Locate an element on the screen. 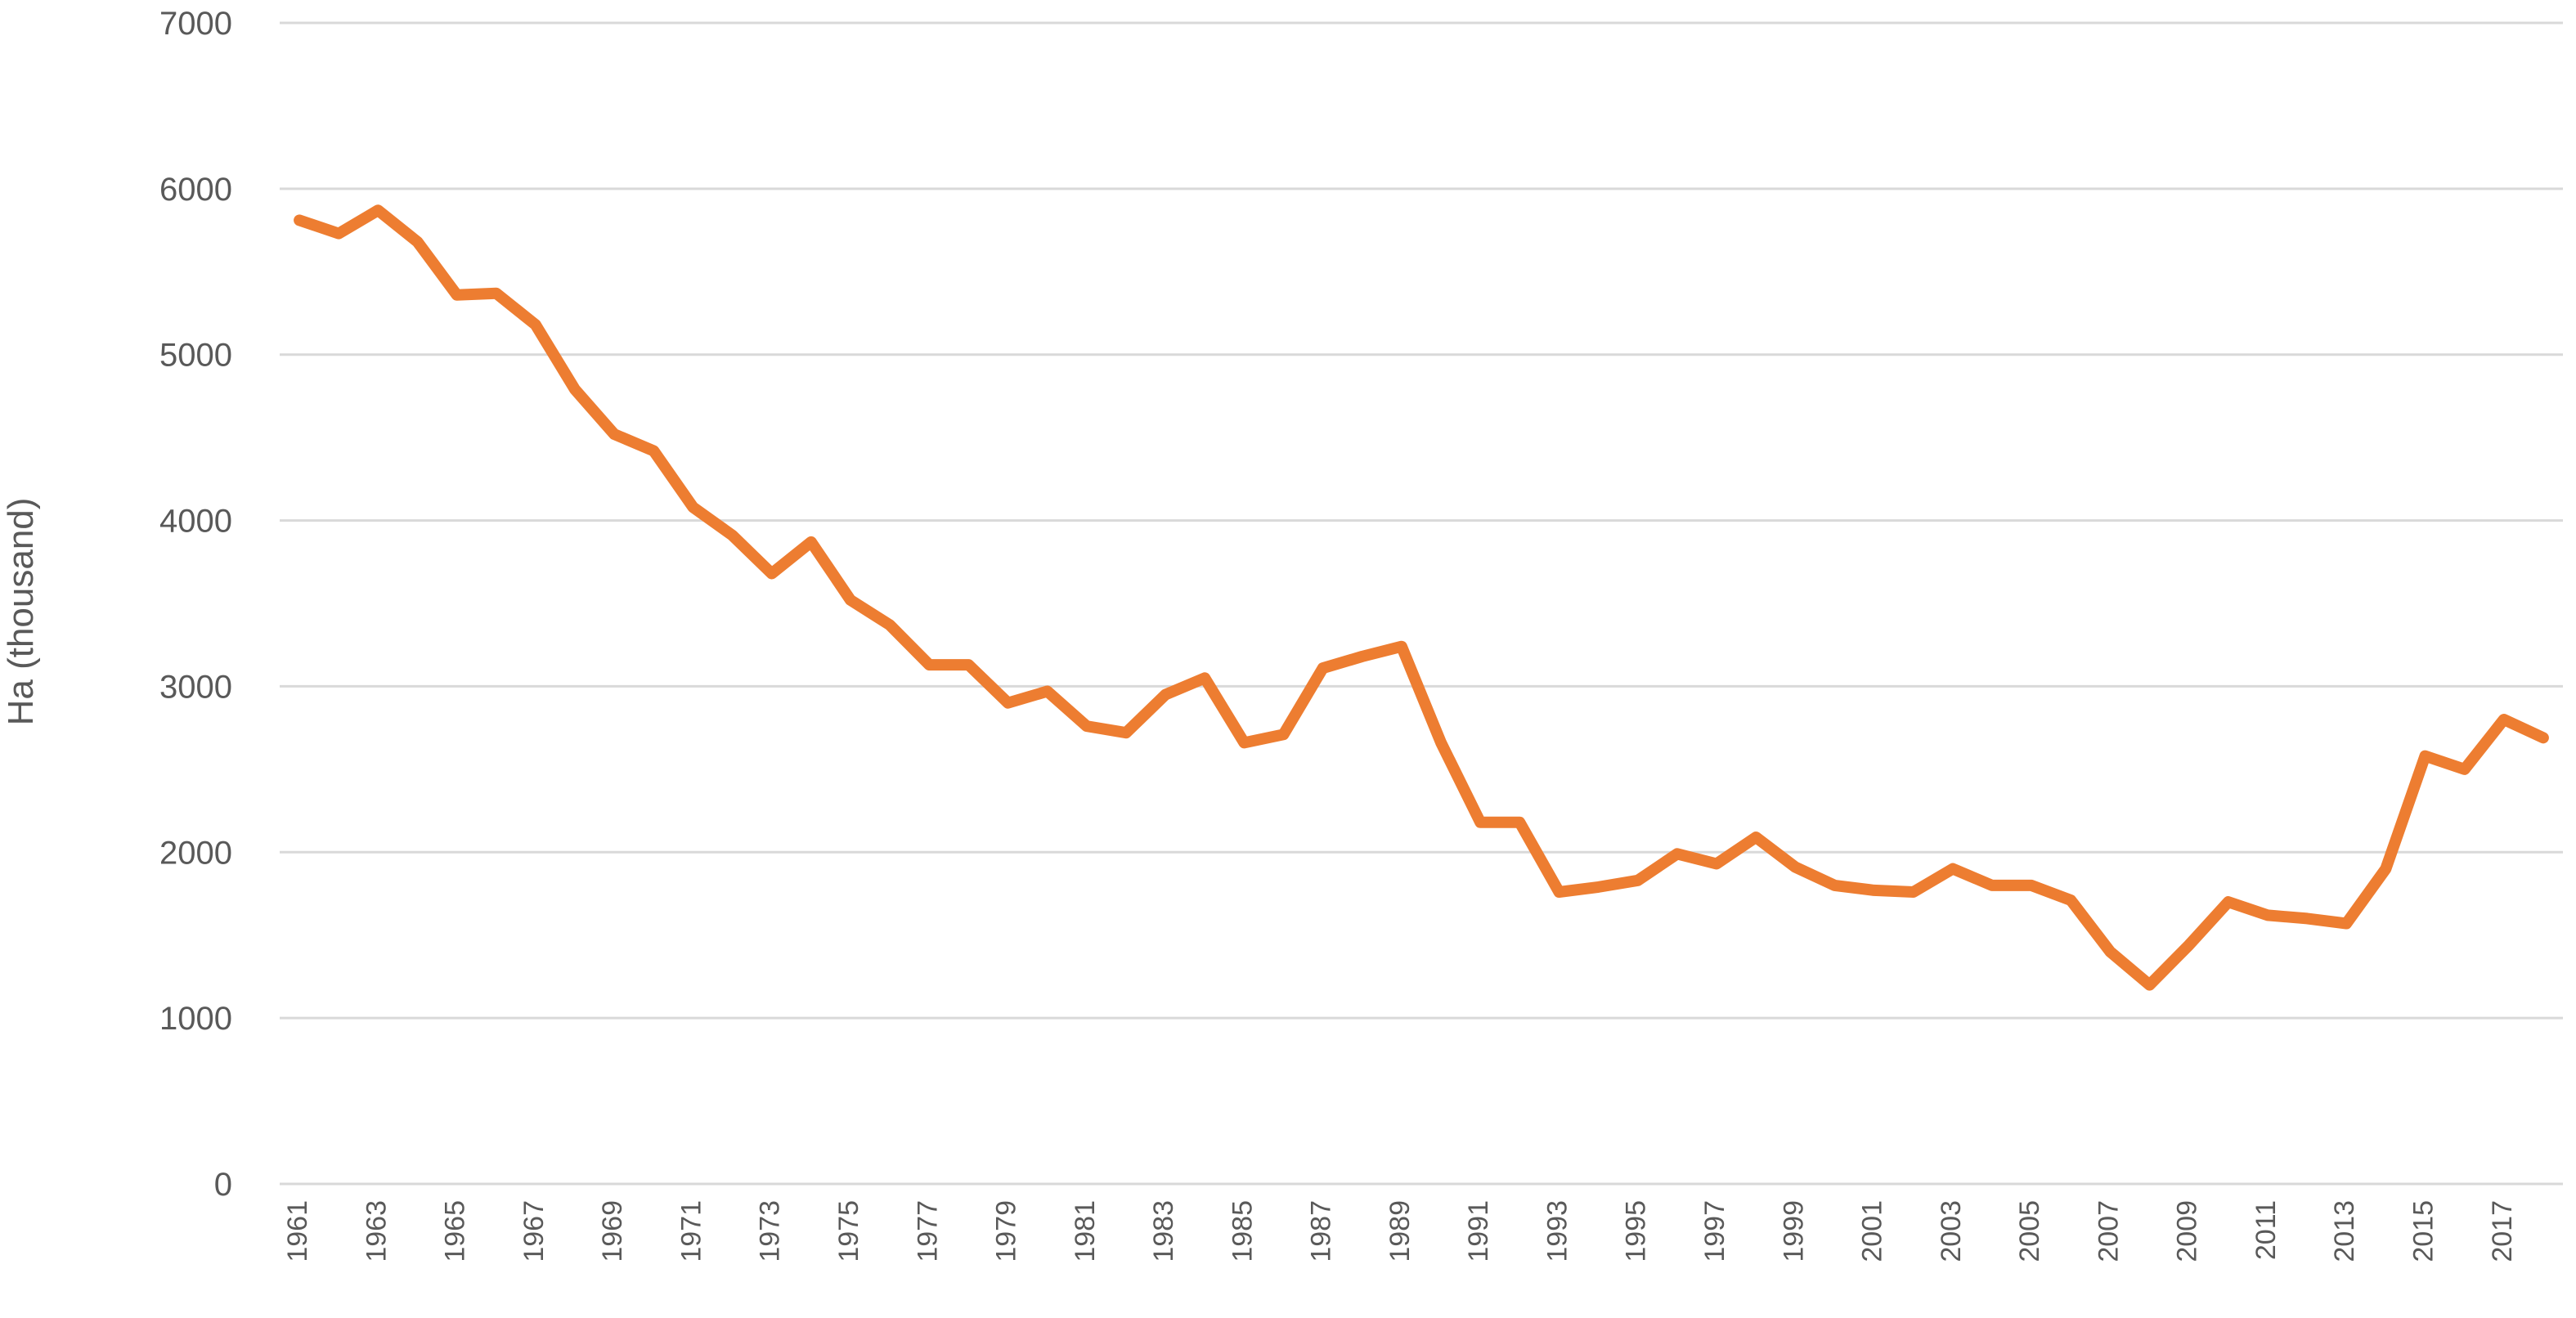 This screenshot has width=2576, height=1318. x-tick-label: 1975 is located at coordinates (849, 1231).